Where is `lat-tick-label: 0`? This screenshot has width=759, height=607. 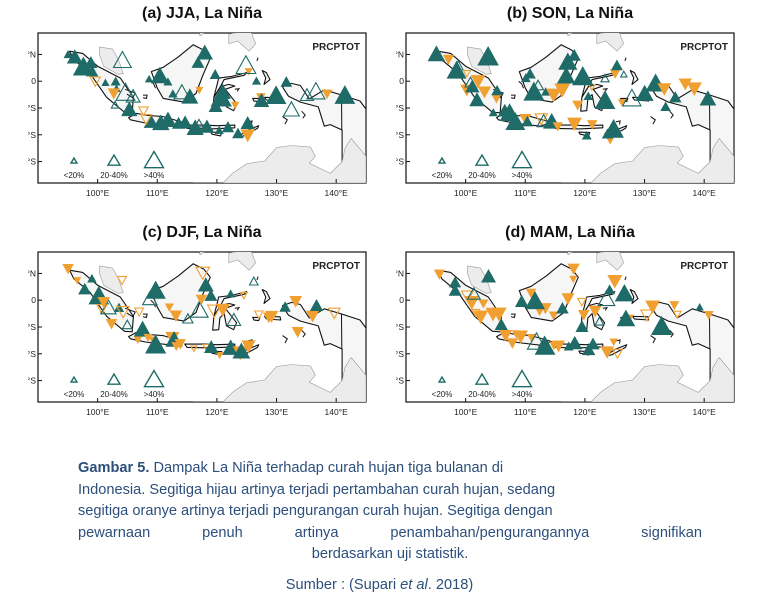
lat-tick-label: 0 is located at coordinates (401, 300).